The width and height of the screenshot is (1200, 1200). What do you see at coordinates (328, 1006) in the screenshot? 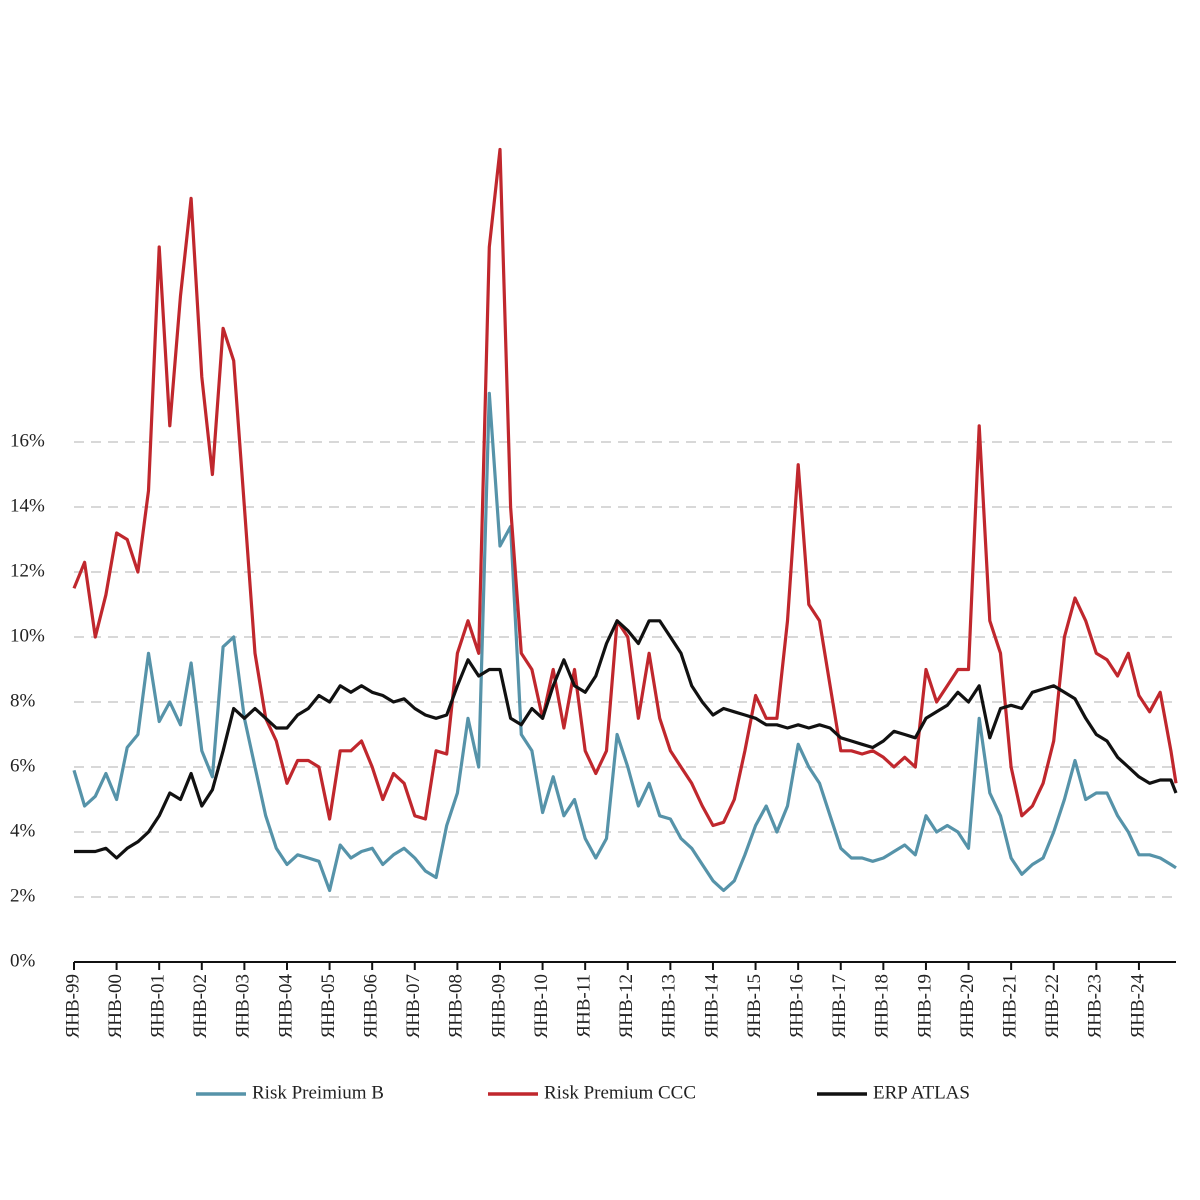
I see `x-tick-label: ЯНВ-05` at bounding box center [328, 1006].